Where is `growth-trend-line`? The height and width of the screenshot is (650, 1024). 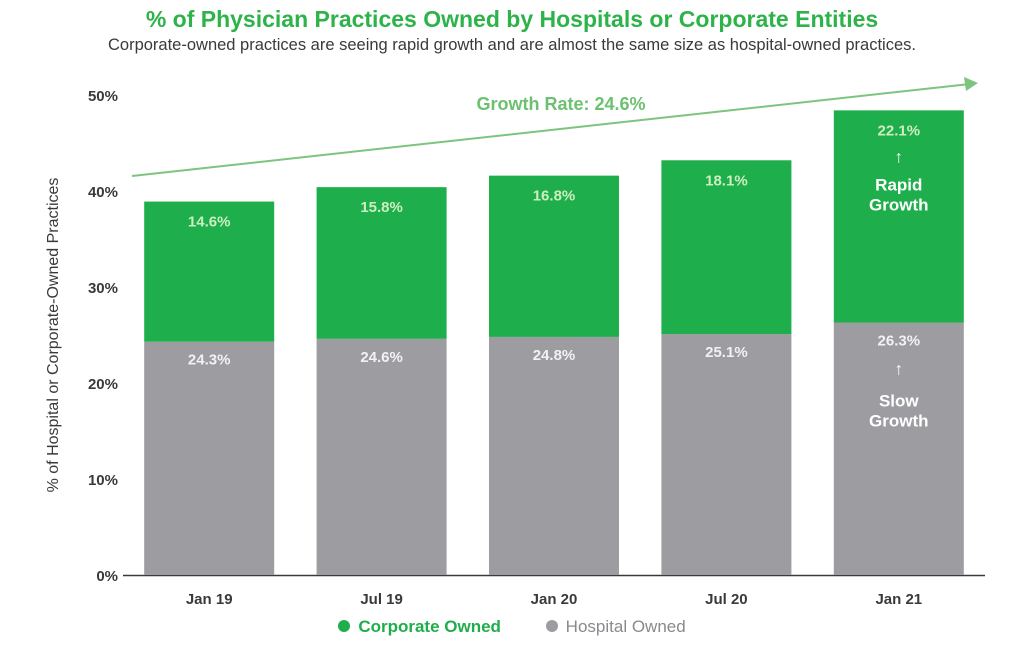 growth-trend-line is located at coordinates (551, 130).